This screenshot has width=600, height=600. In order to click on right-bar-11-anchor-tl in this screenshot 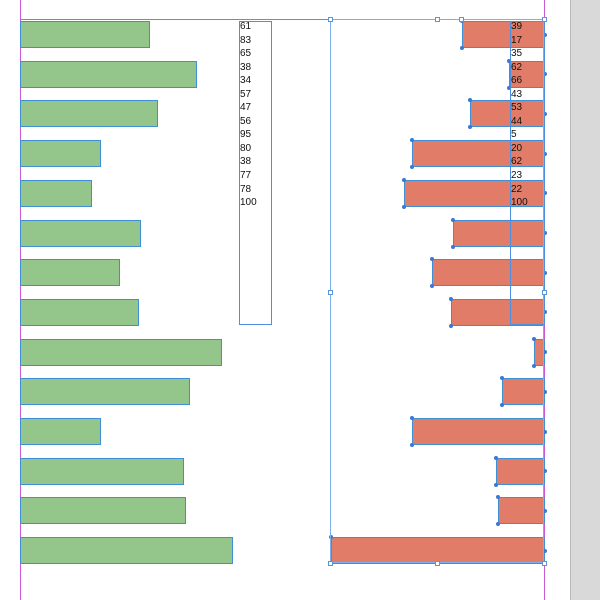, I will do `click(412, 418)`.